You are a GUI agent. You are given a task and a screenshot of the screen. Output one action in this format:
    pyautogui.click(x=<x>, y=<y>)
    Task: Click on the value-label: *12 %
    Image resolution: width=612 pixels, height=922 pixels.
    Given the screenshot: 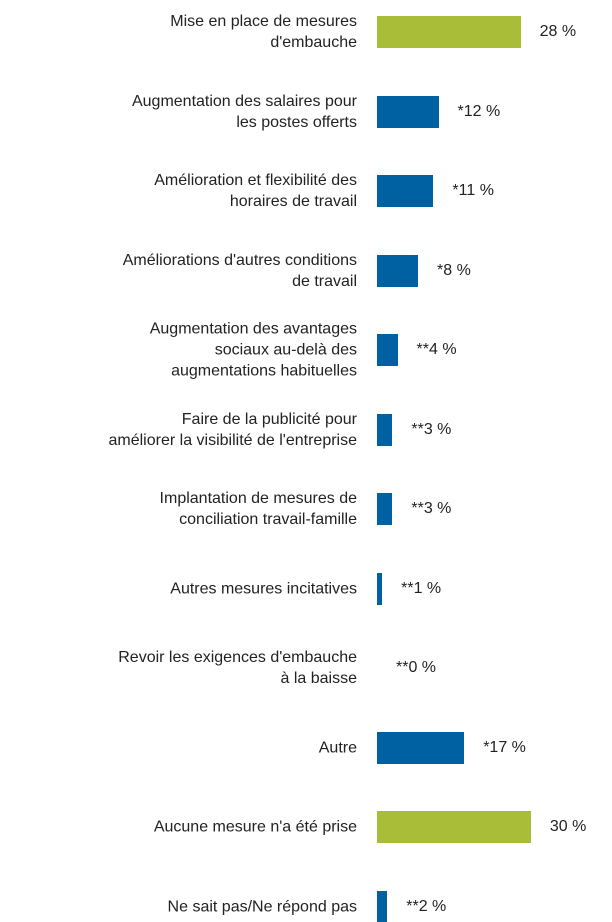 What is the action you would take?
    pyautogui.click(x=479, y=111)
    